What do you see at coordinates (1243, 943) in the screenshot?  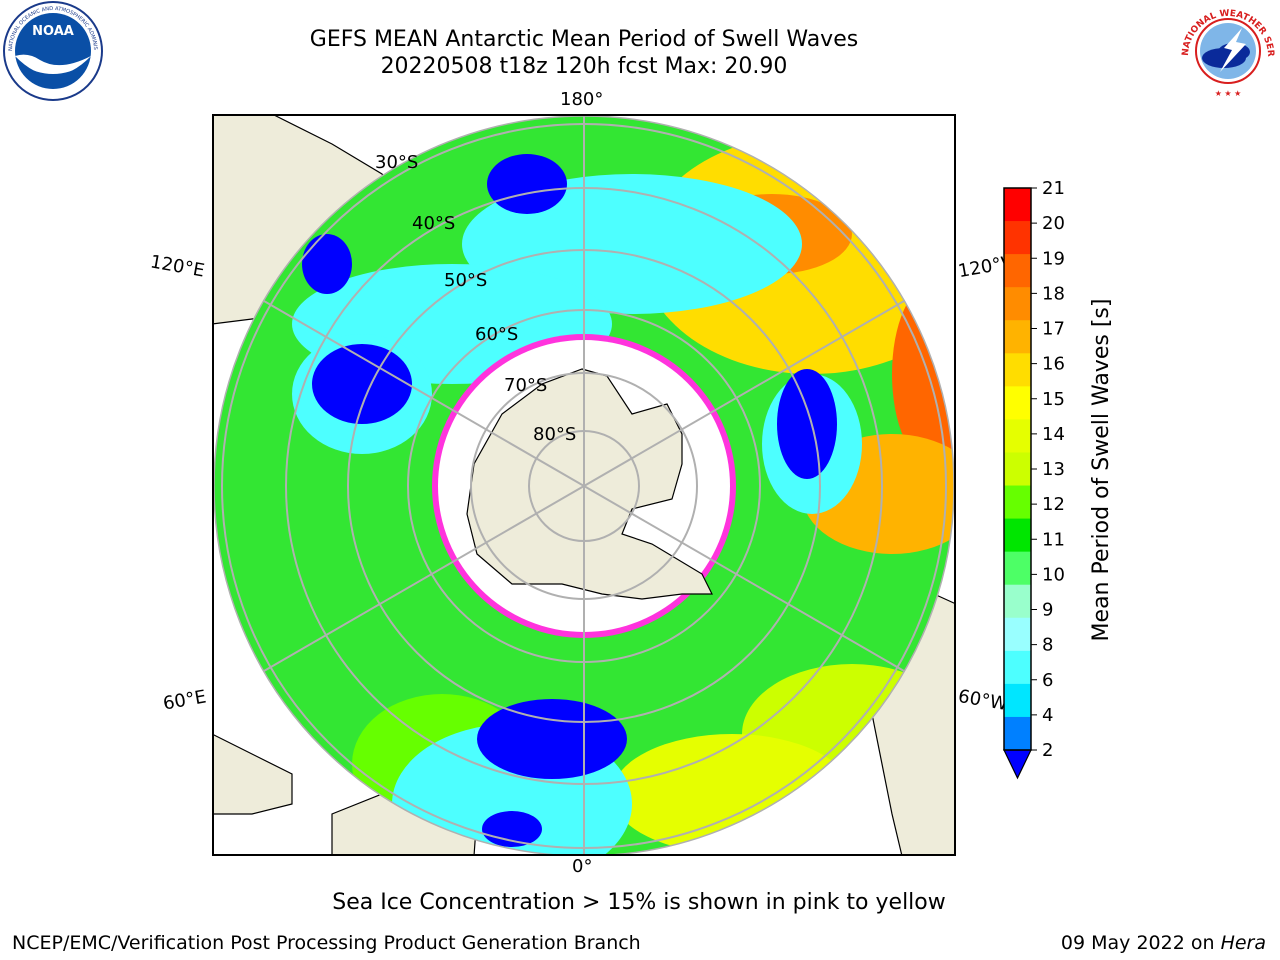 I see `machine-name: Hera` at bounding box center [1243, 943].